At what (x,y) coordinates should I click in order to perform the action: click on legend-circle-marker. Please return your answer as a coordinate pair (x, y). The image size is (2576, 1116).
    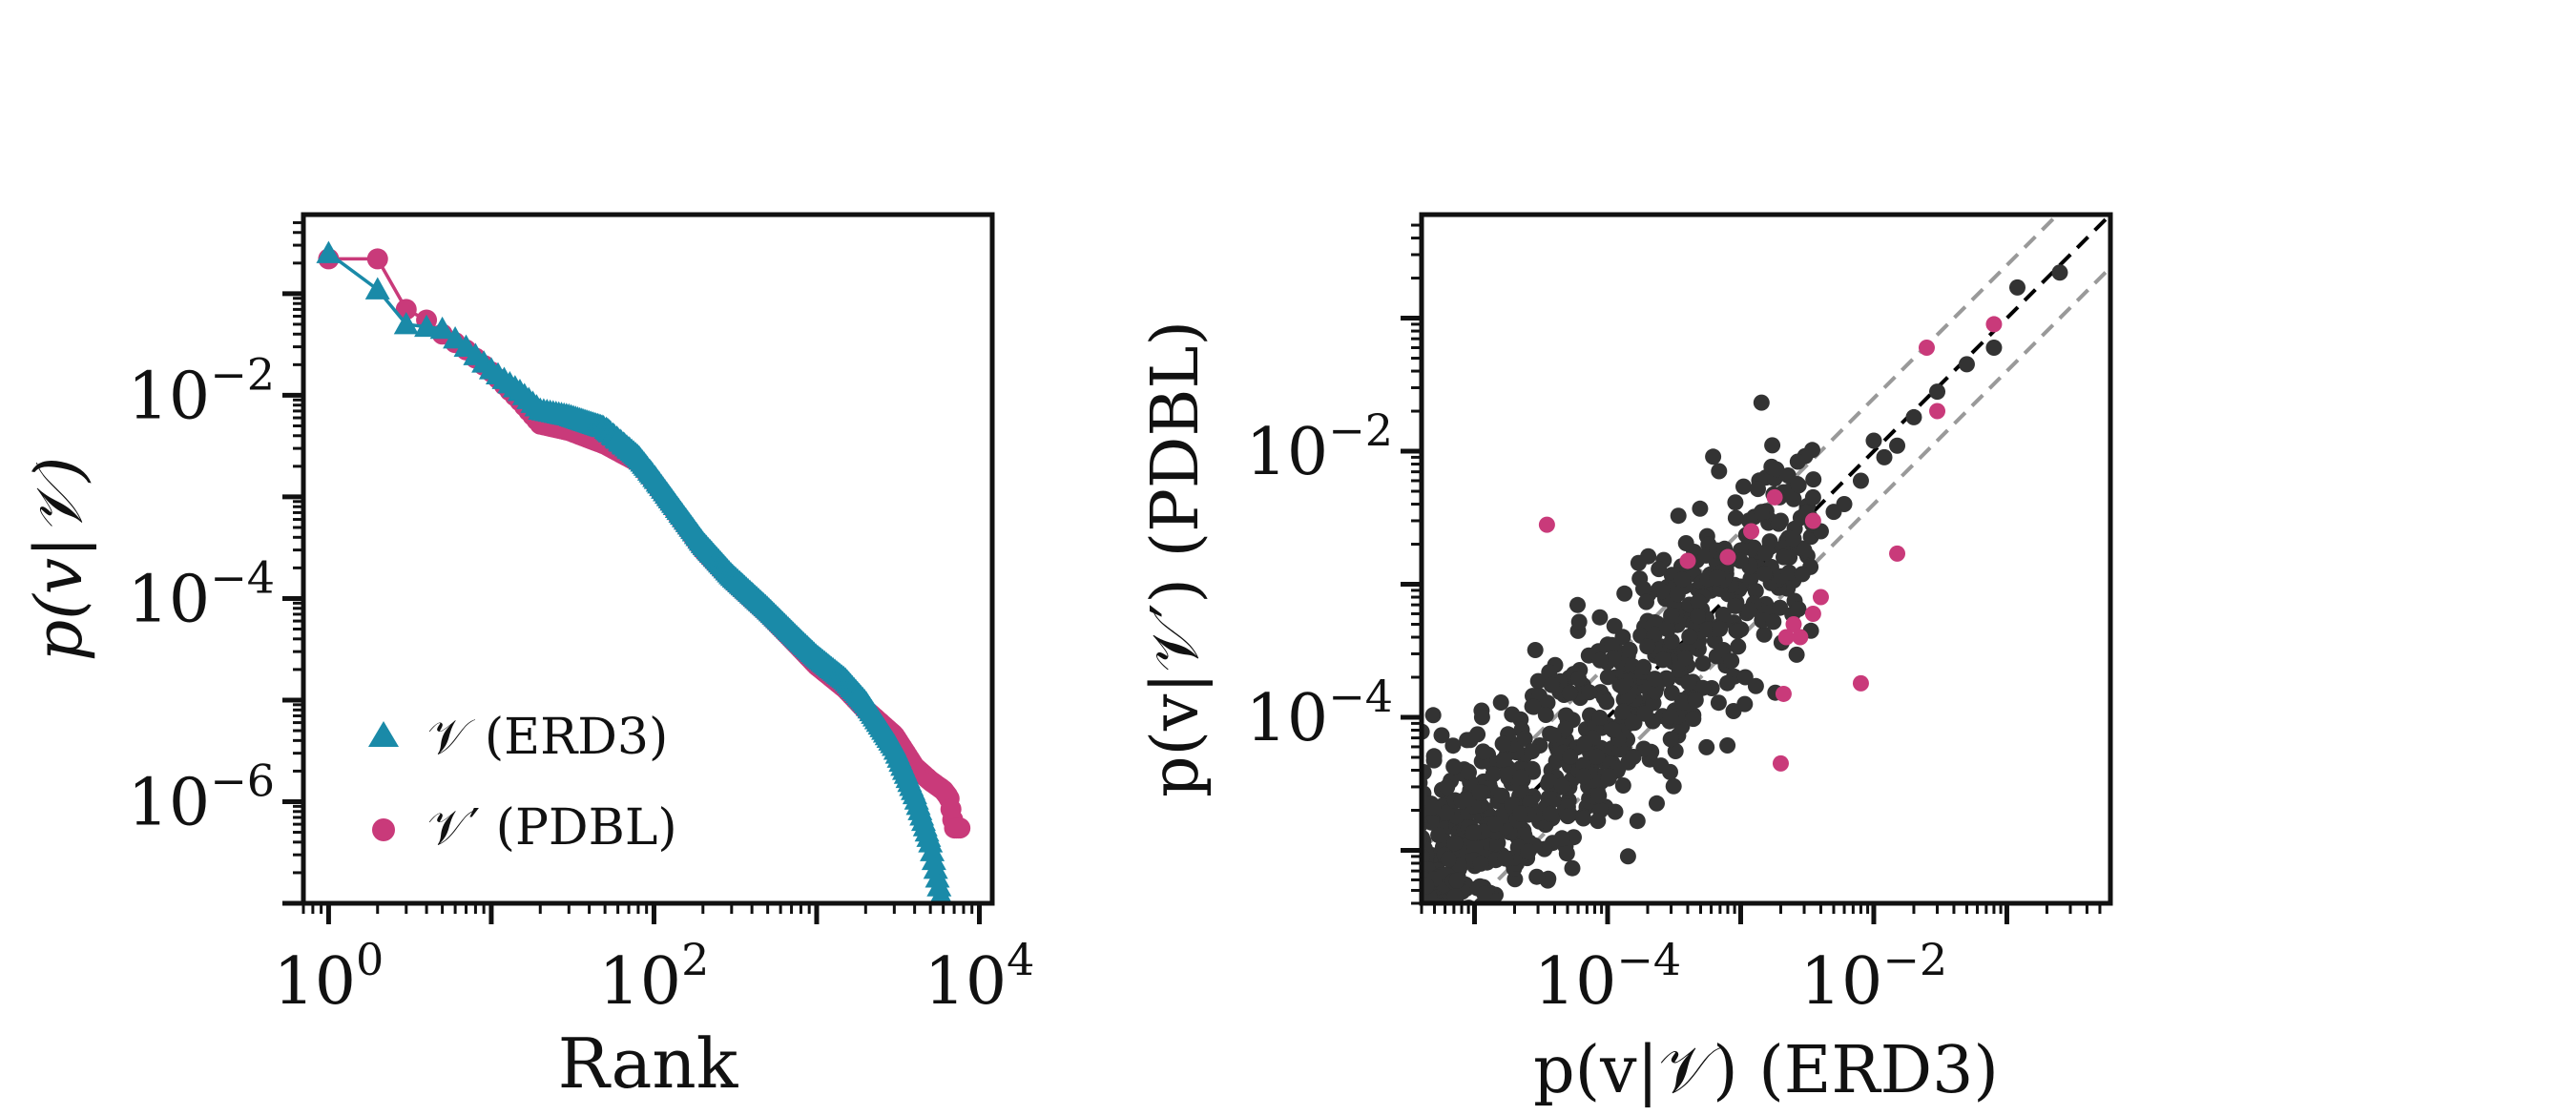
    Looking at the image, I should click on (383, 829).